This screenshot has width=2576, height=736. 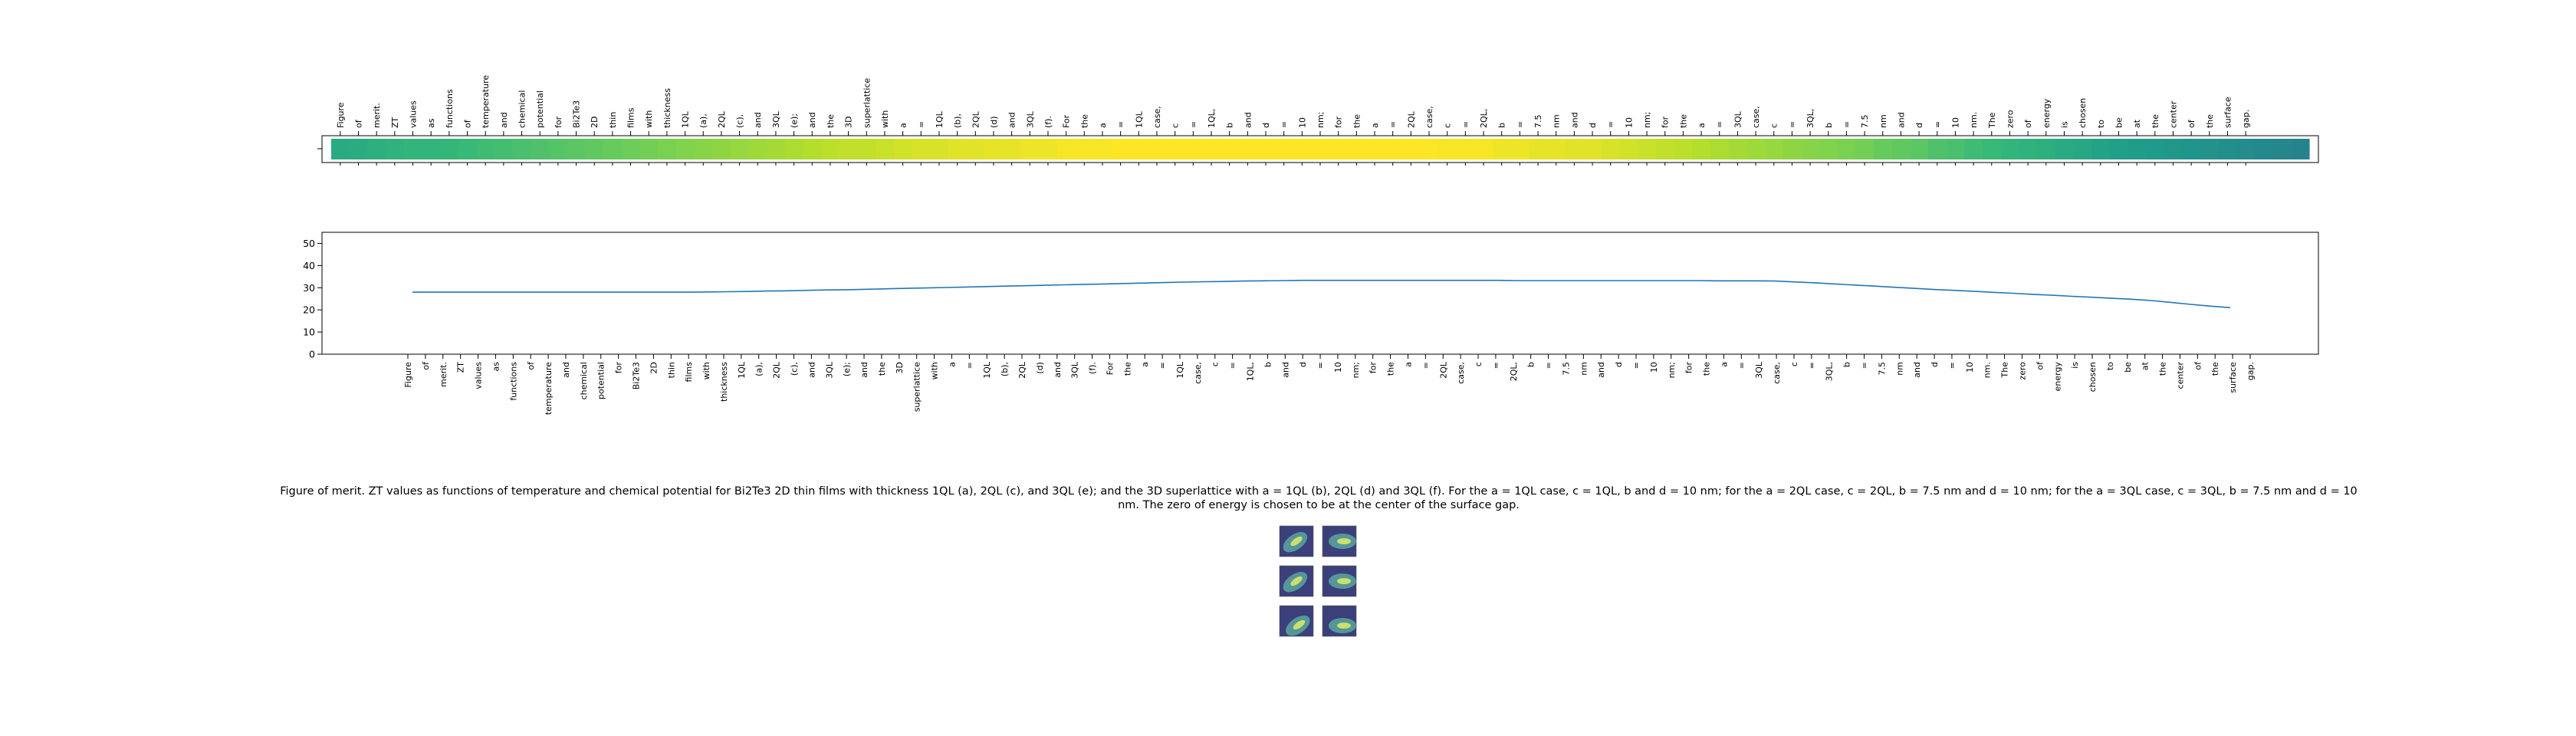 I want to click on heatmap-tick-label: (e);, so click(x=795, y=120).